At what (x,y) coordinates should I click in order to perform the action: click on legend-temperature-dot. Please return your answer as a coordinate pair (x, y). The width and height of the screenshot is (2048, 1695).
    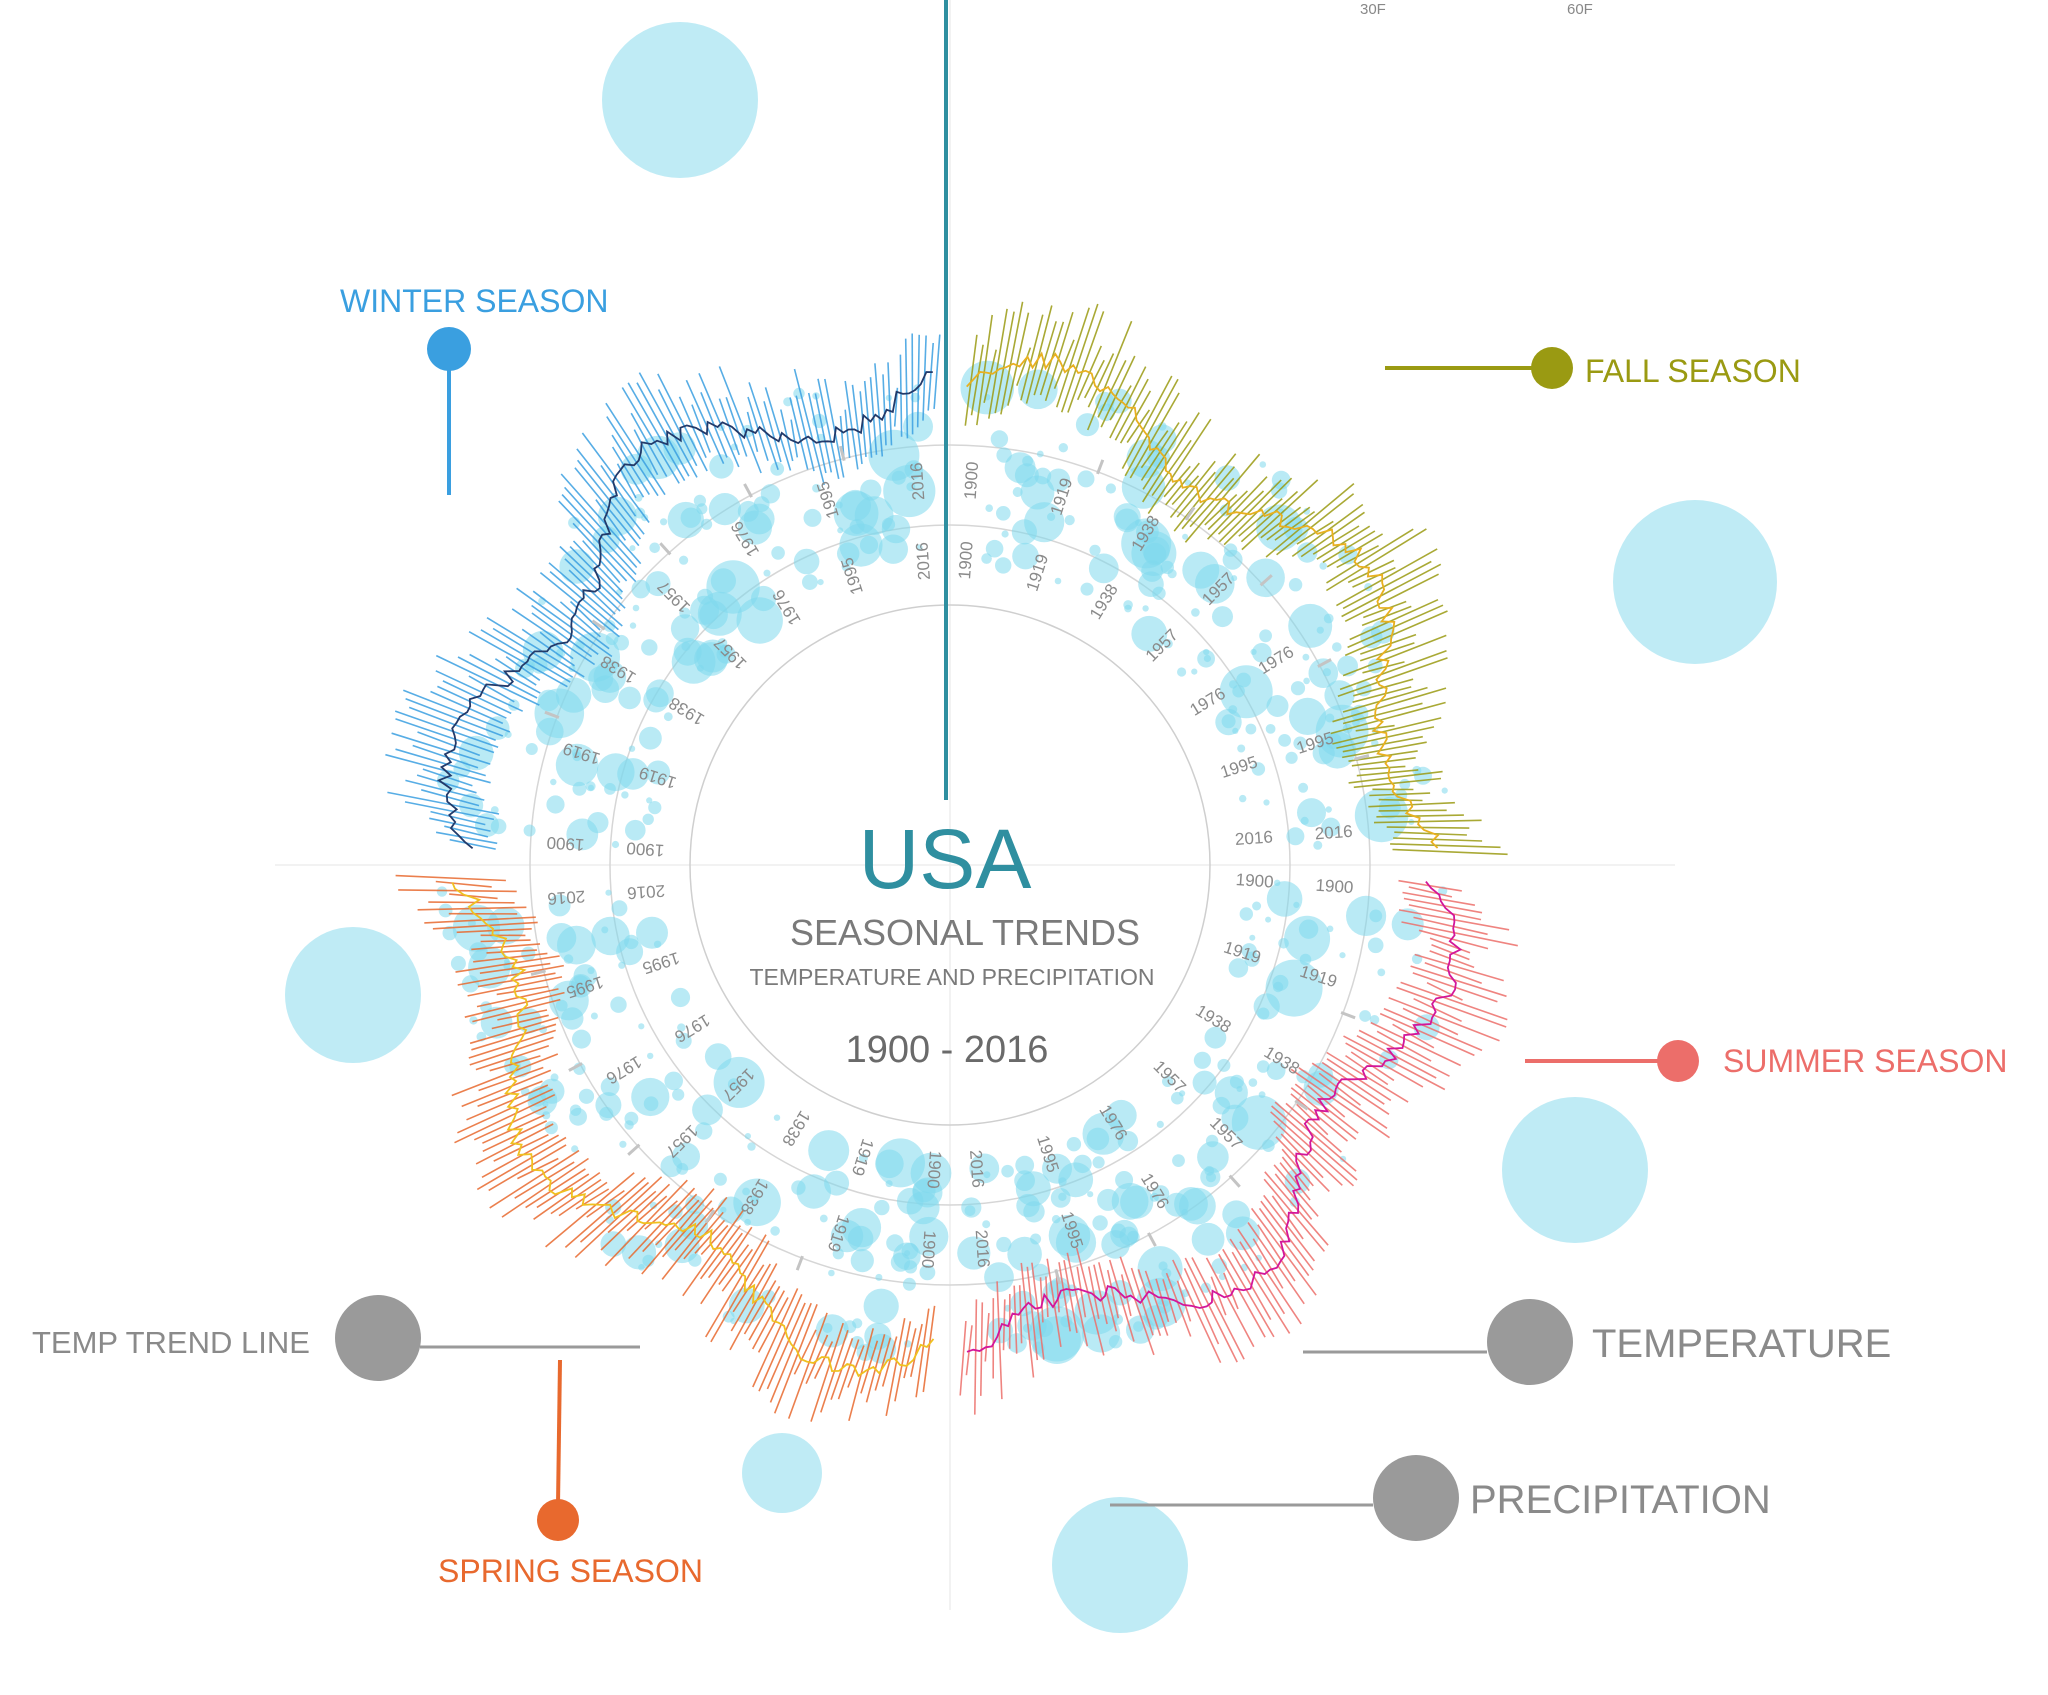
    Looking at the image, I should click on (1530, 1342).